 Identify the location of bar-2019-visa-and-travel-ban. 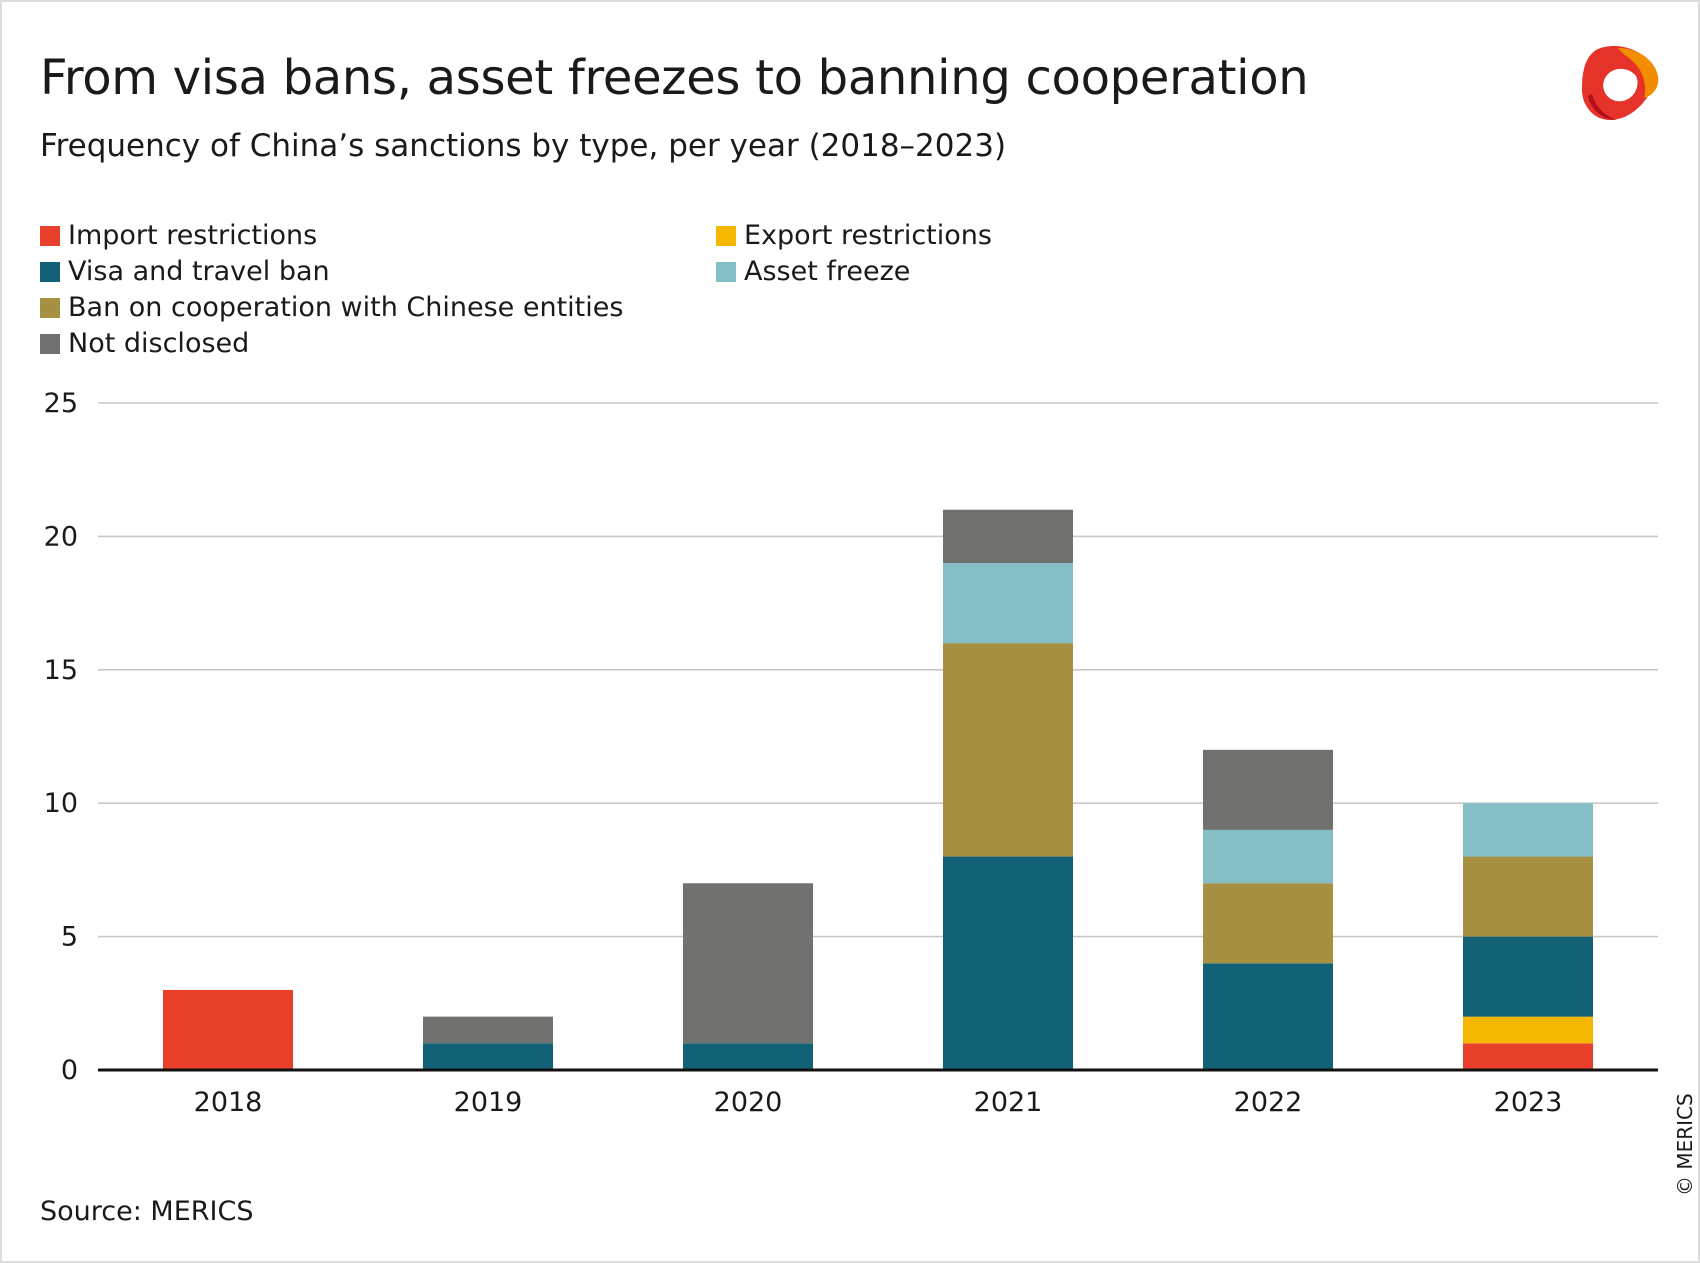
(488, 1056).